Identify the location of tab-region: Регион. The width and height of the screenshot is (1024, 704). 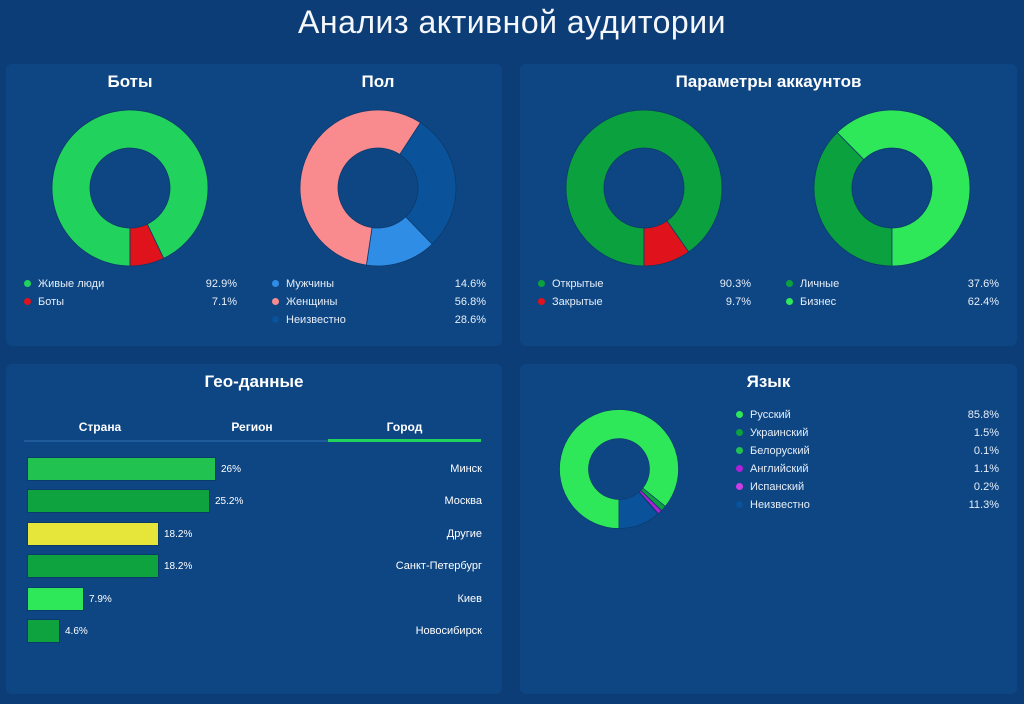
(252, 427).